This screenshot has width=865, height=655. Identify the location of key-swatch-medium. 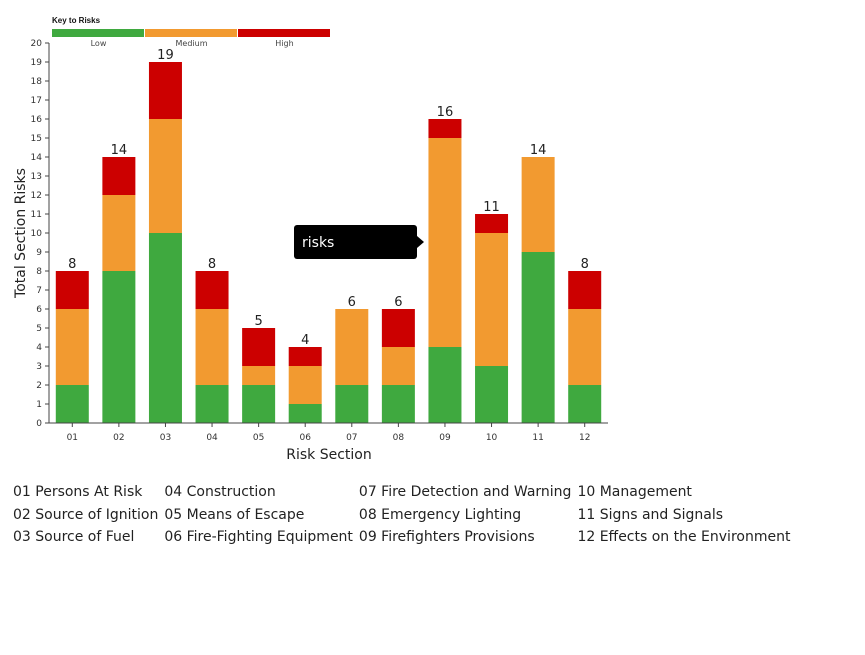
(191, 33).